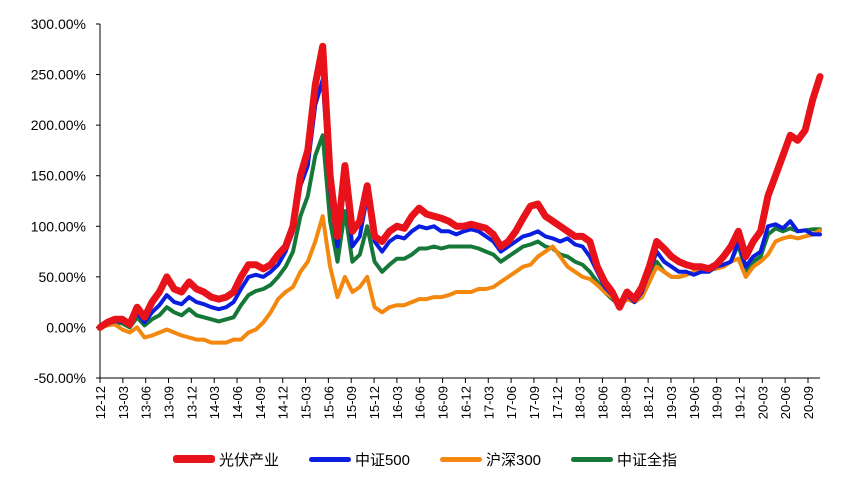 This screenshot has height=480, width=850. Describe the element at coordinates (248, 460) in the screenshot. I see `legend-label: 光伏产业` at that location.